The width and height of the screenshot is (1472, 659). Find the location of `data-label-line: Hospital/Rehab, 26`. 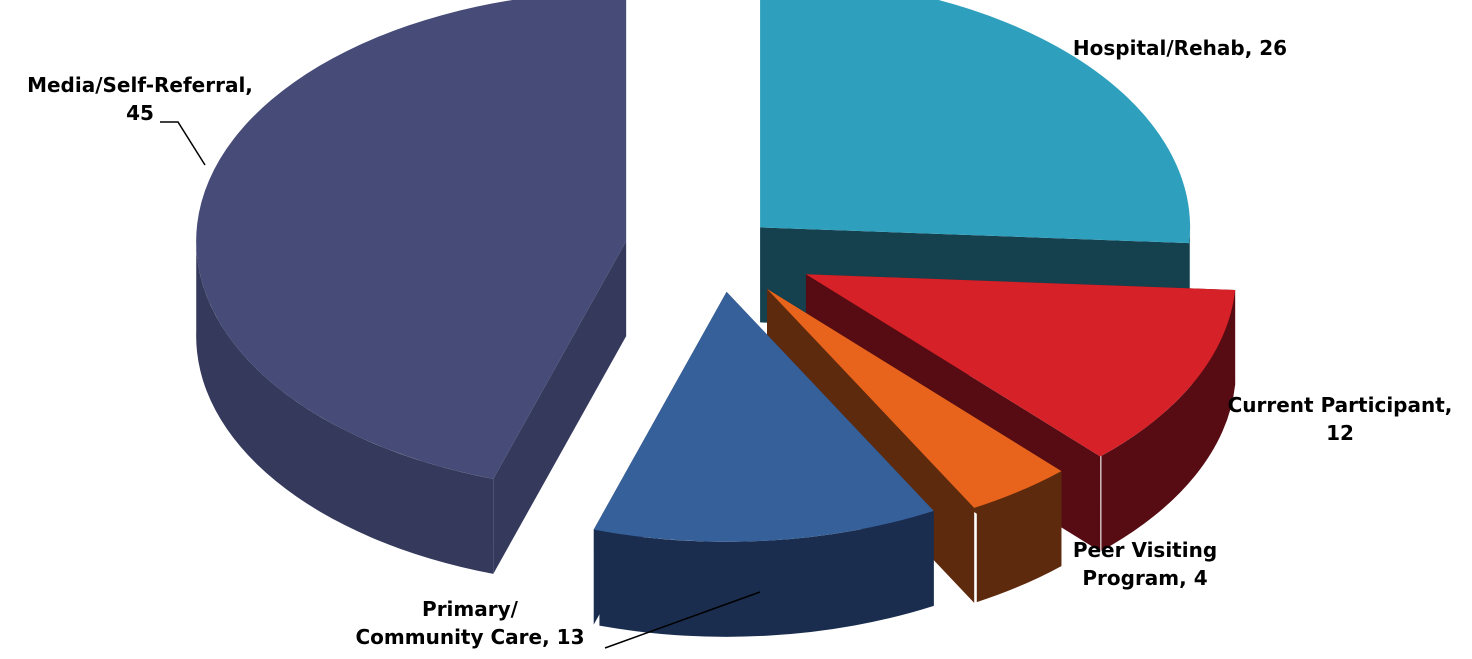

data-label-line: Hospital/Rehab, 26 is located at coordinates (1180, 48).